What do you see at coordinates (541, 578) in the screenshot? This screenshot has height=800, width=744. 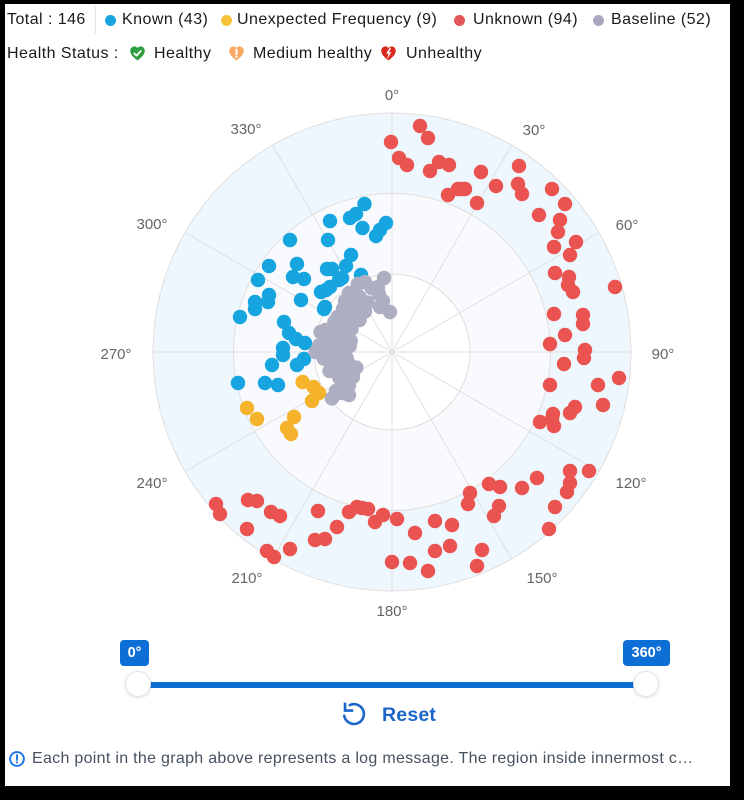 I see `svg-text: 150°` at bounding box center [541, 578].